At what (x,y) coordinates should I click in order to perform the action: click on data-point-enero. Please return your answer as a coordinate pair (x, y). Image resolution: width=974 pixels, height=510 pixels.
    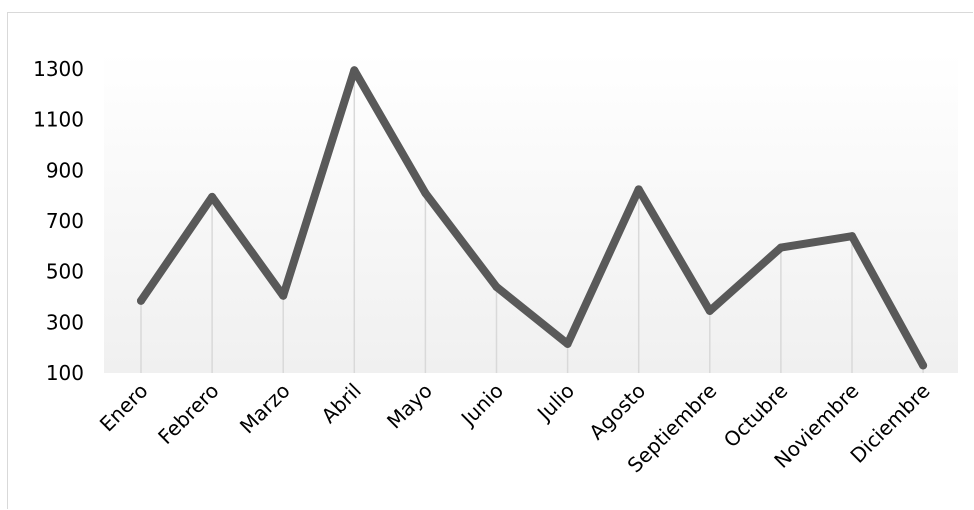
    Looking at the image, I should click on (141, 300).